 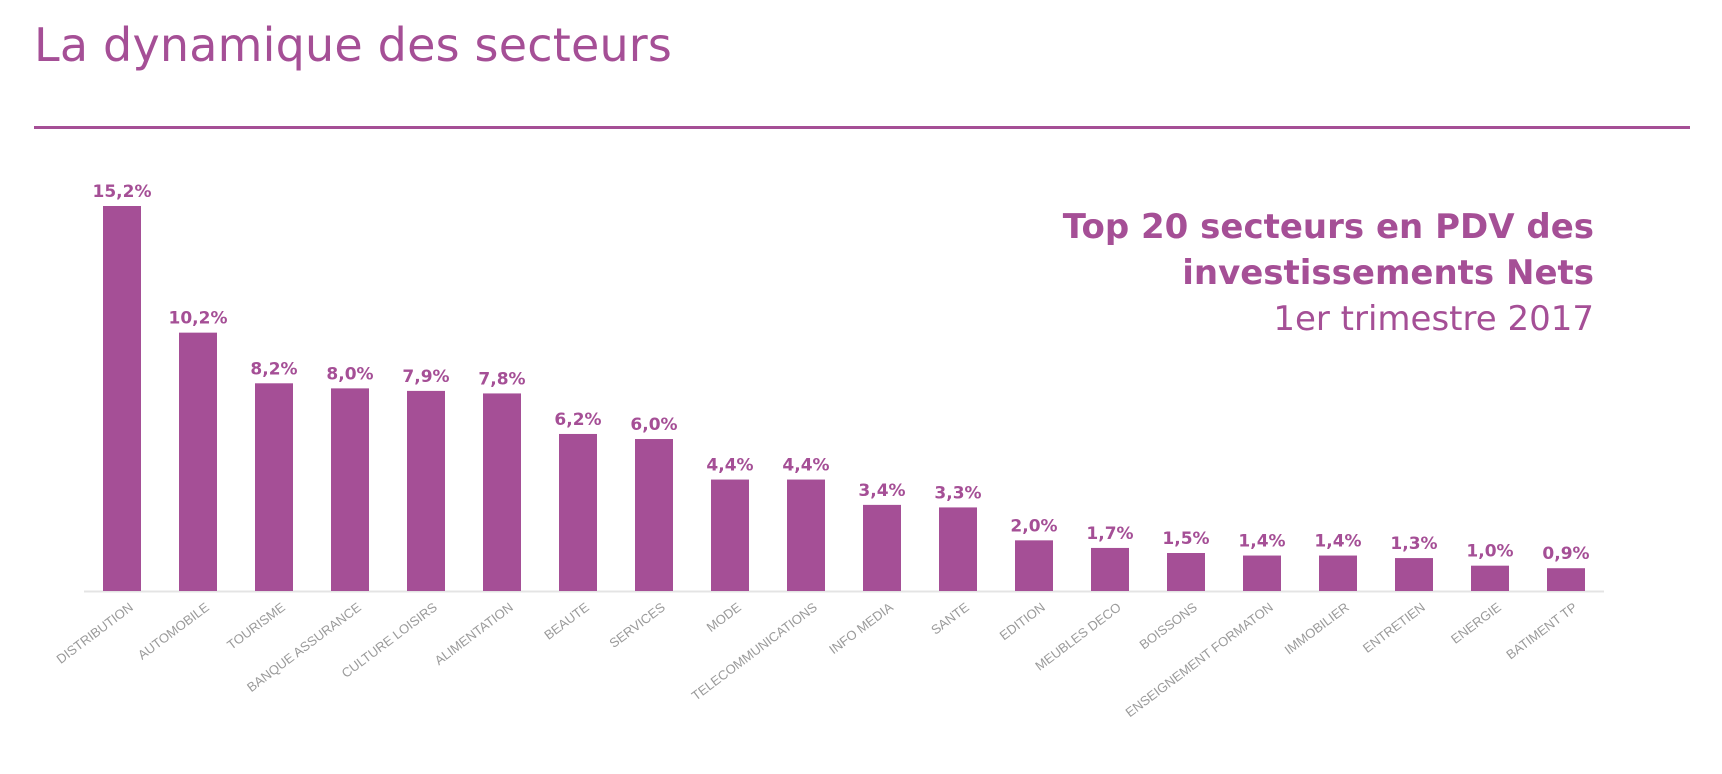 I want to click on bar-value-label: 1,5%, so click(x=1185, y=539).